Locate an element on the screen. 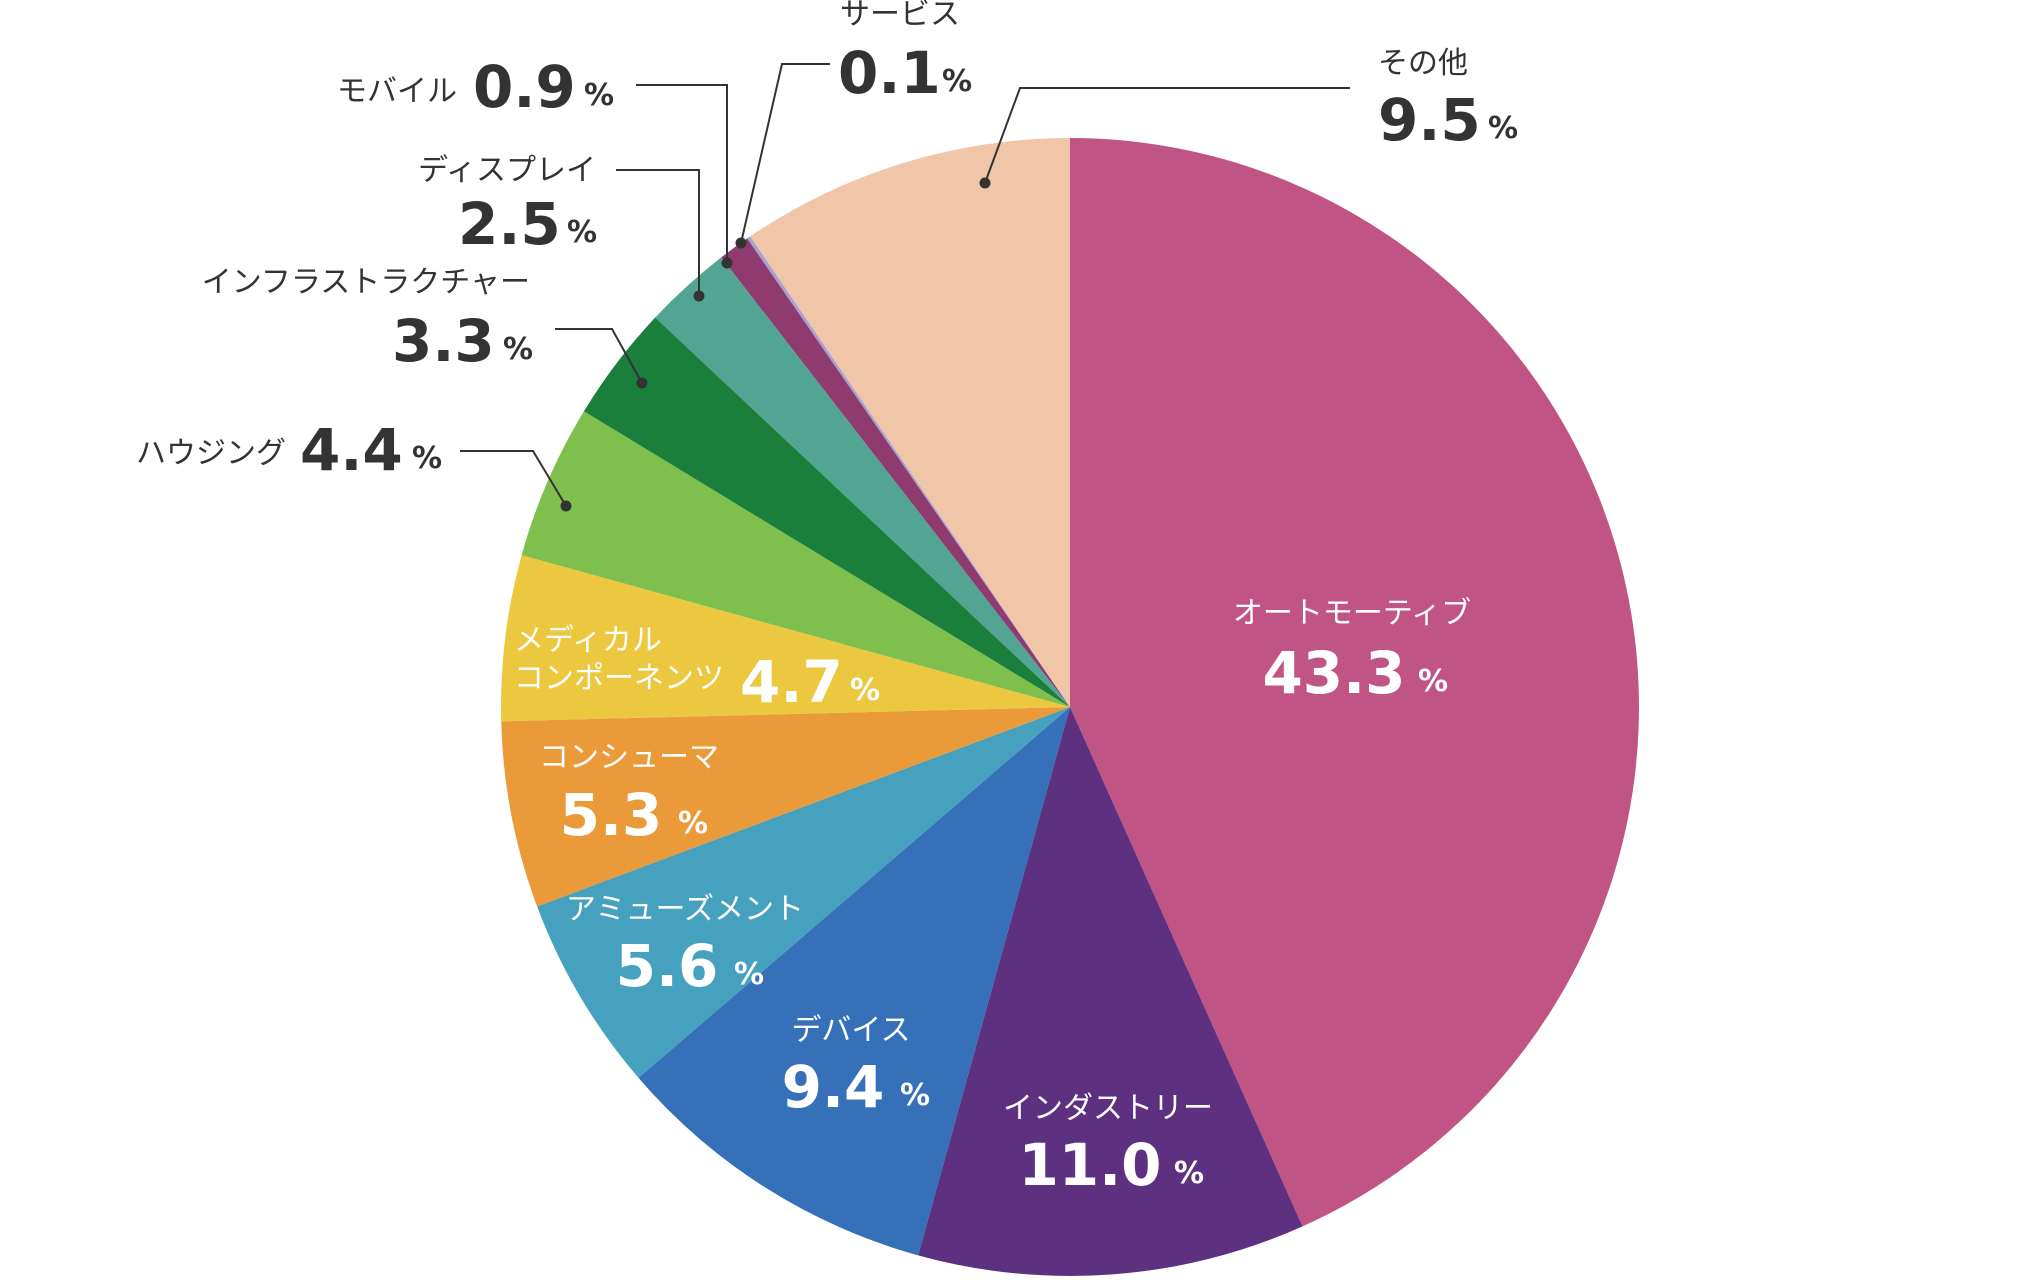  slice-6-name-line-2: コンポーネンツ is located at coordinates (619, 678).